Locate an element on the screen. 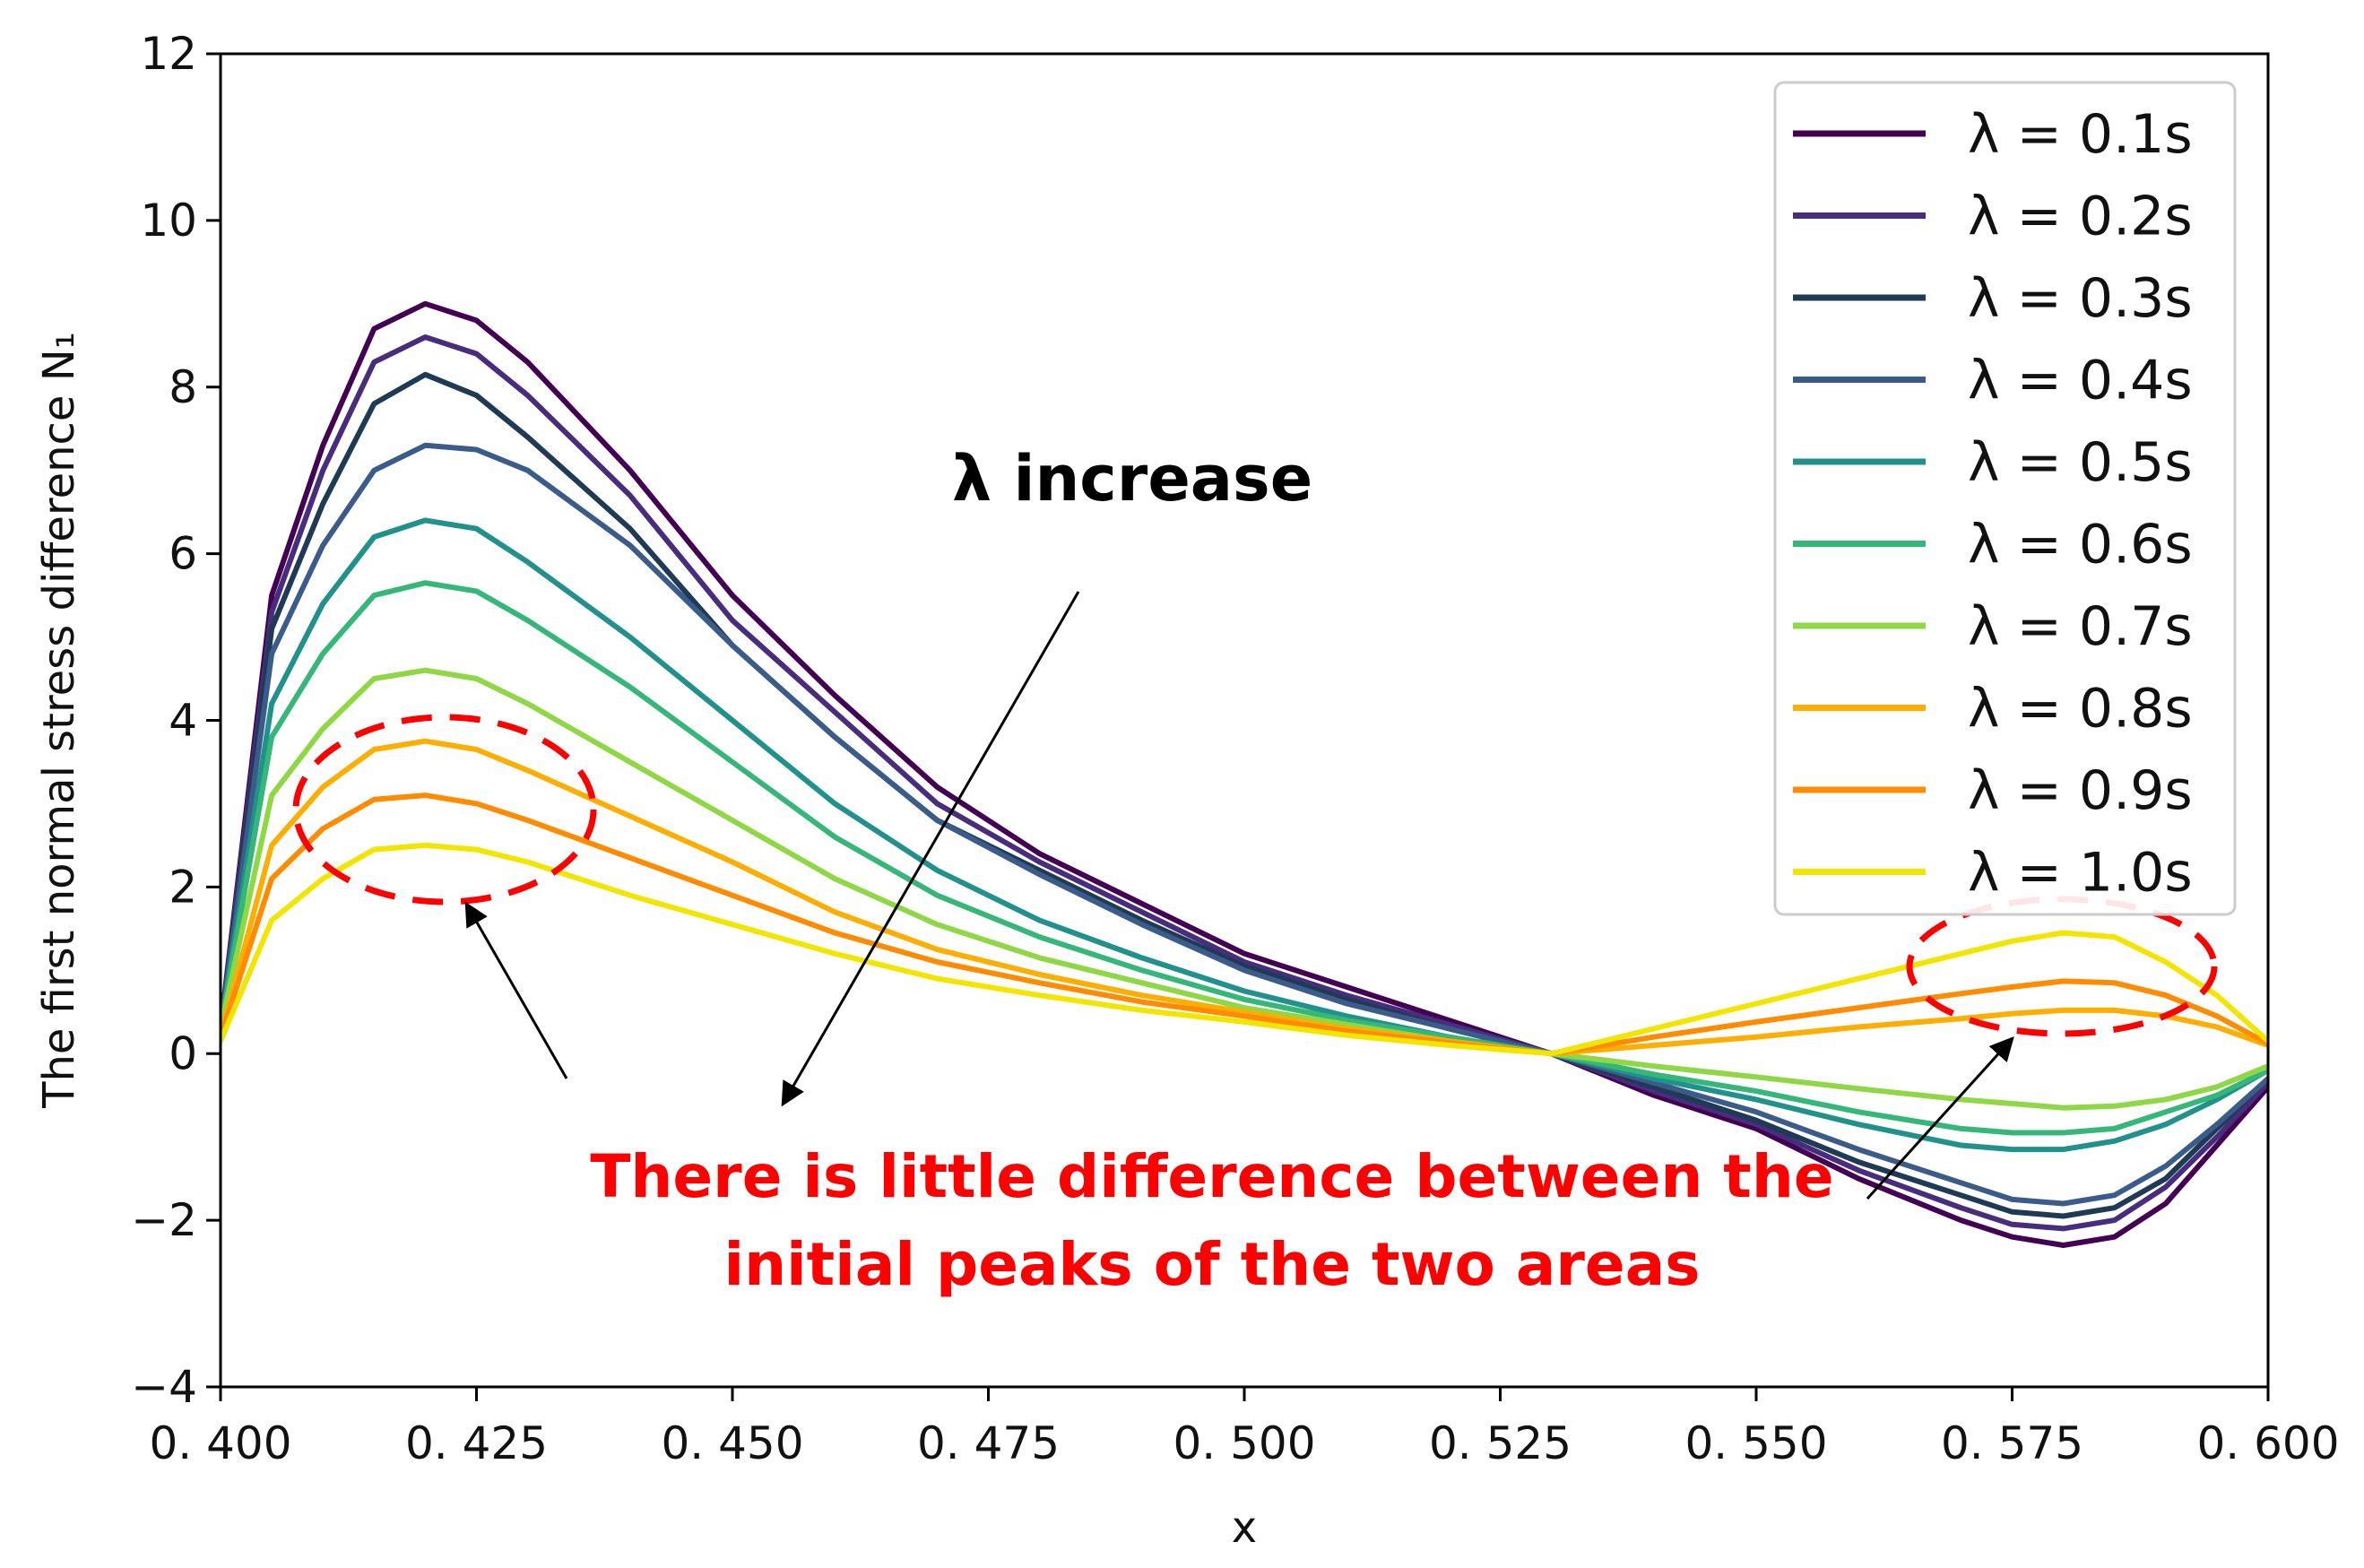 The height and width of the screenshot is (1568, 2364). legend-label: λ = 0.1s is located at coordinates (2080, 134).